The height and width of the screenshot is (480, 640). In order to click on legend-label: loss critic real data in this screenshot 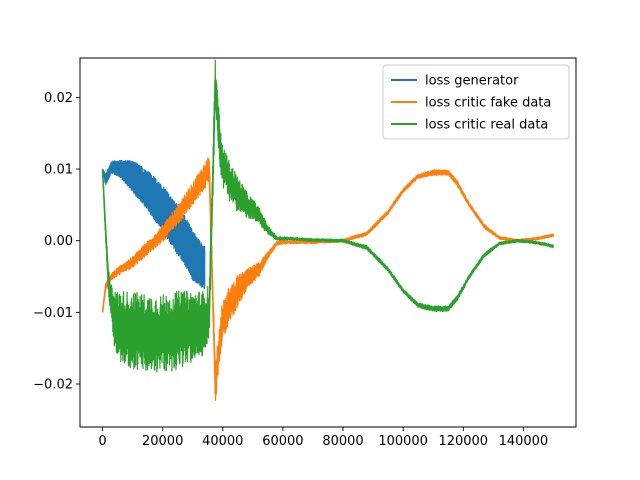, I will do `click(486, 125)`.